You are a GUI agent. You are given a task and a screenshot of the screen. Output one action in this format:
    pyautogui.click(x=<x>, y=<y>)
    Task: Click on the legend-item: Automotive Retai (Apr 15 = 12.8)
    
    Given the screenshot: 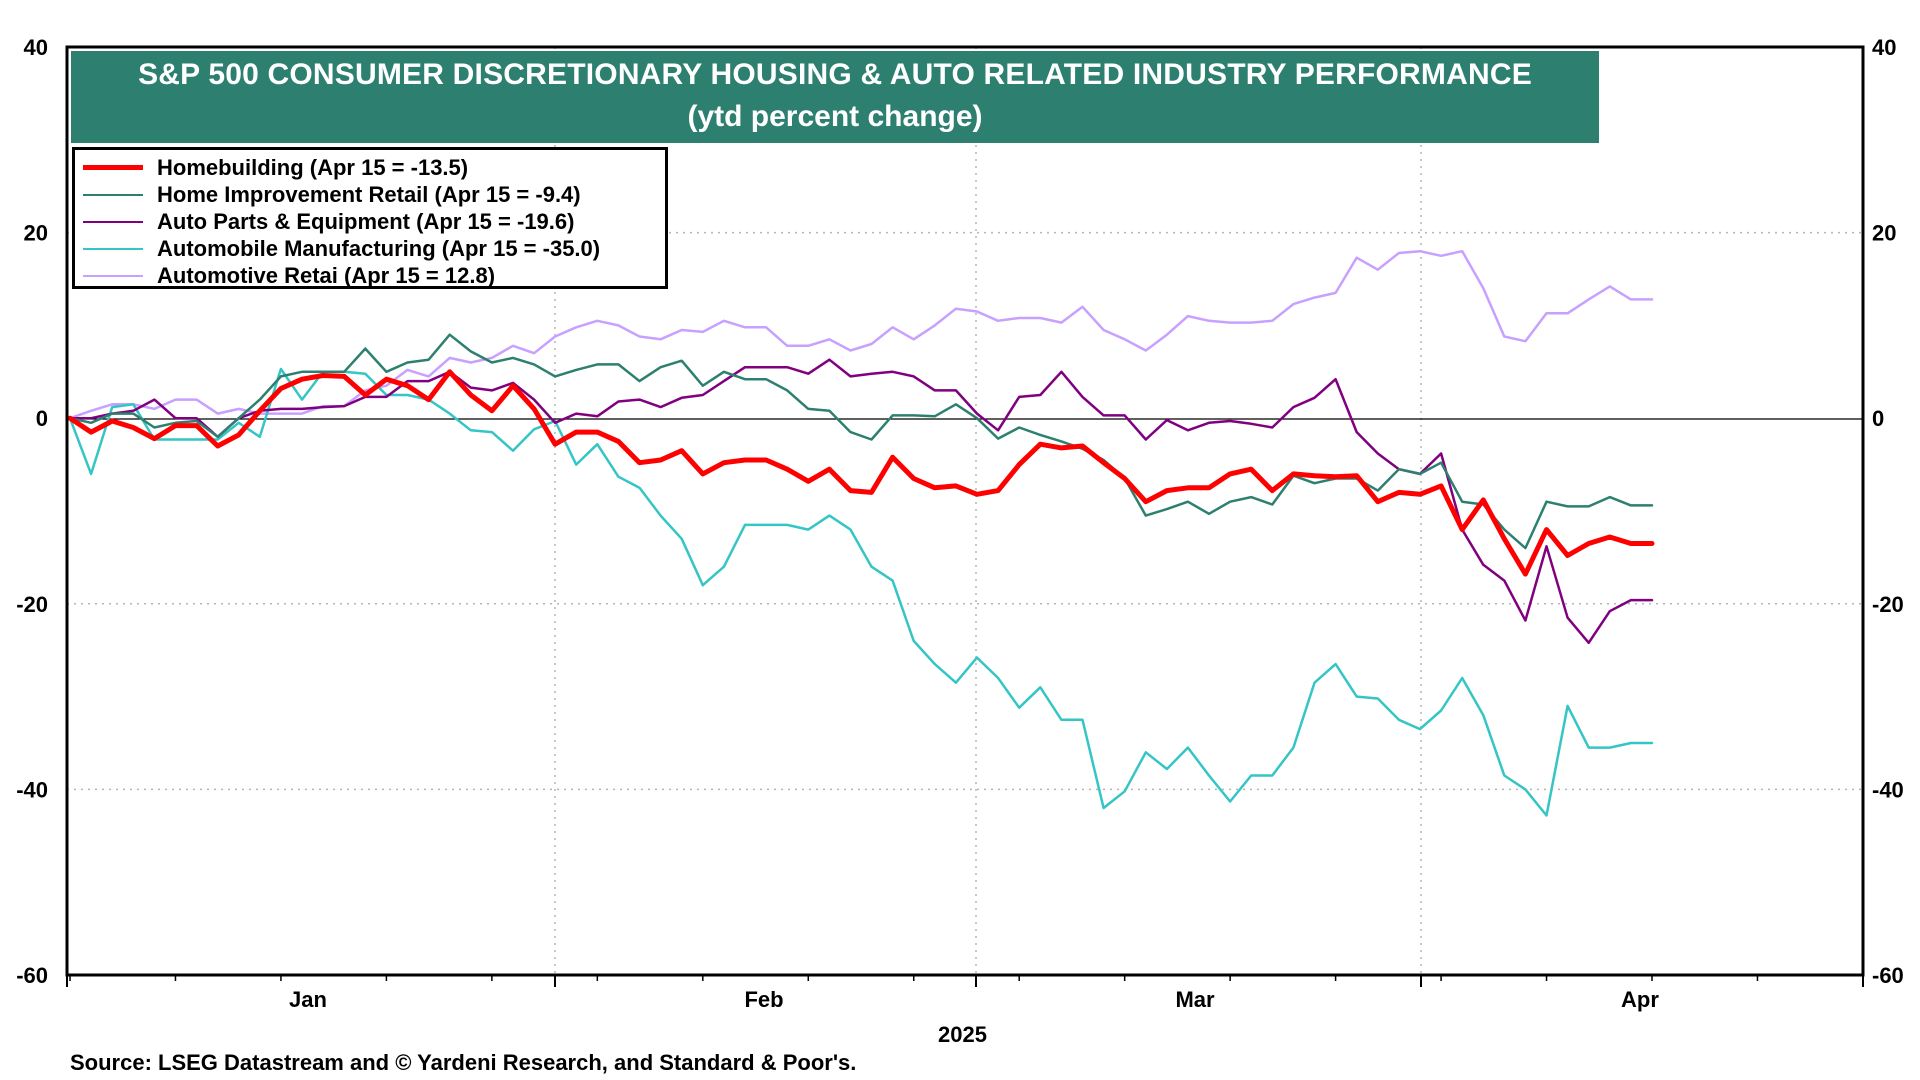 What is the action you would take?
    pyautogui.click(x=285, y=275)
    